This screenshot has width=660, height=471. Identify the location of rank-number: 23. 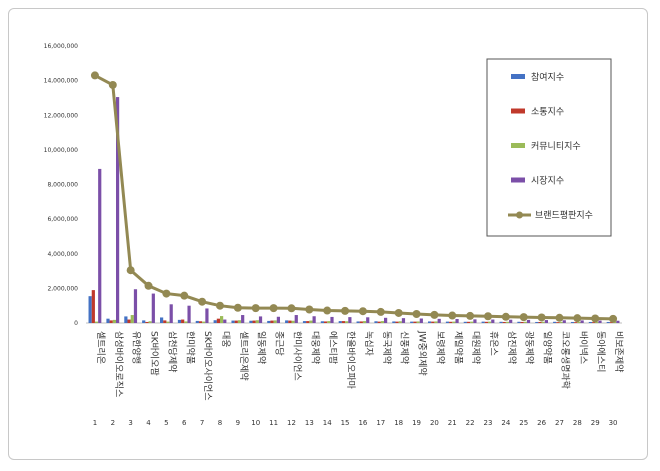
(488, 423).